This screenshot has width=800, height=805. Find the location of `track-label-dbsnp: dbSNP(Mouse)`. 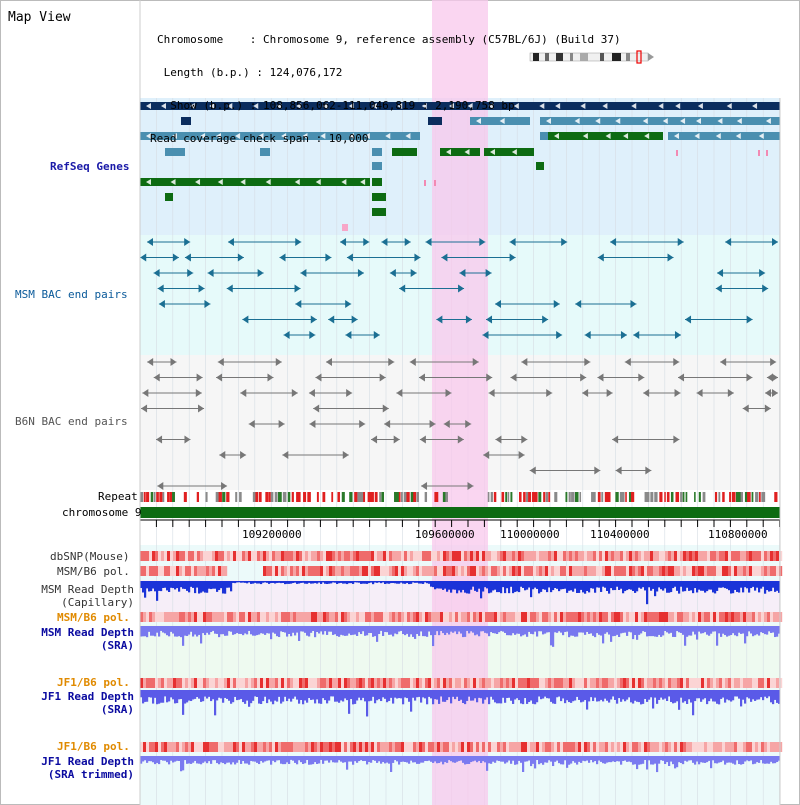

track-label-dbsnp: dbSNP(Mouse) is located at coordinates (90, 556).